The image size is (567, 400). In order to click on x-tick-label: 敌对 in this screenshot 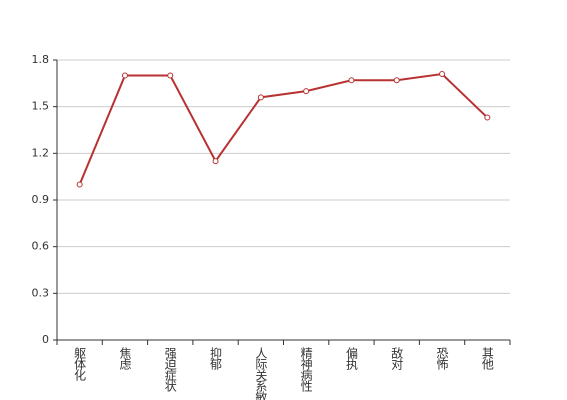, I will do `click(397, 358)`.